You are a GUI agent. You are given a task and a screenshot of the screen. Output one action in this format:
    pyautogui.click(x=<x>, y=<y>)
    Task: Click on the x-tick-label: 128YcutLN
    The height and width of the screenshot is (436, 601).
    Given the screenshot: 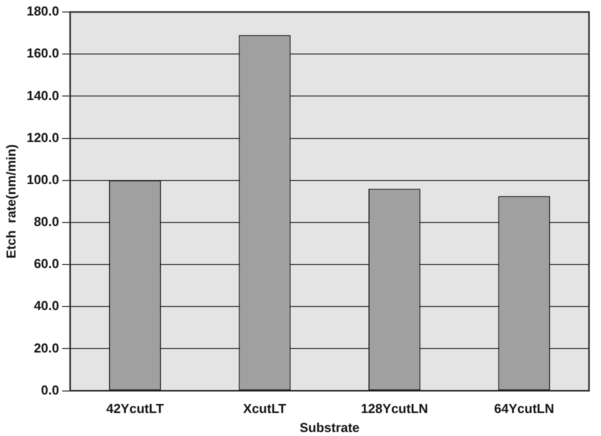 What is the action you would take?
    pyautogui.click(x=394, y=408)
    